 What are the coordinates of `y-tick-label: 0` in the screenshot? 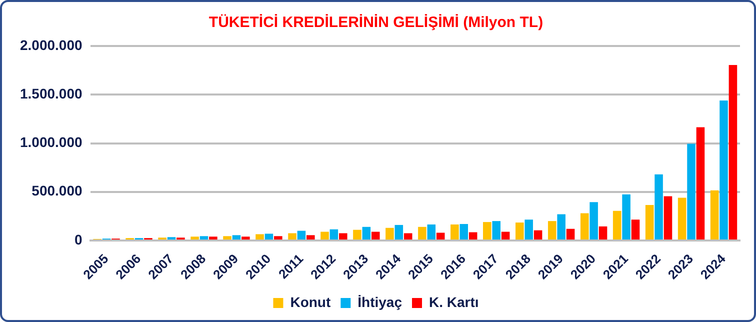 It's located at (78, 239).